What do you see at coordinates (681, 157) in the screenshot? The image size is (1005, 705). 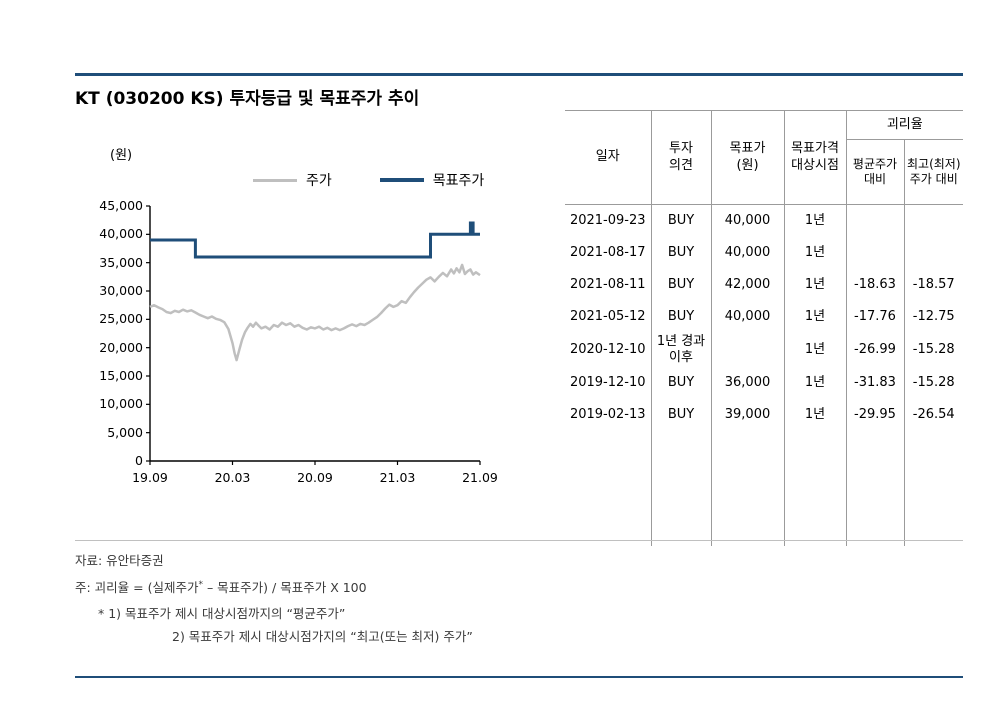 I see `col-header-opinion: 투자 의견` at bounding box center [681, 157].